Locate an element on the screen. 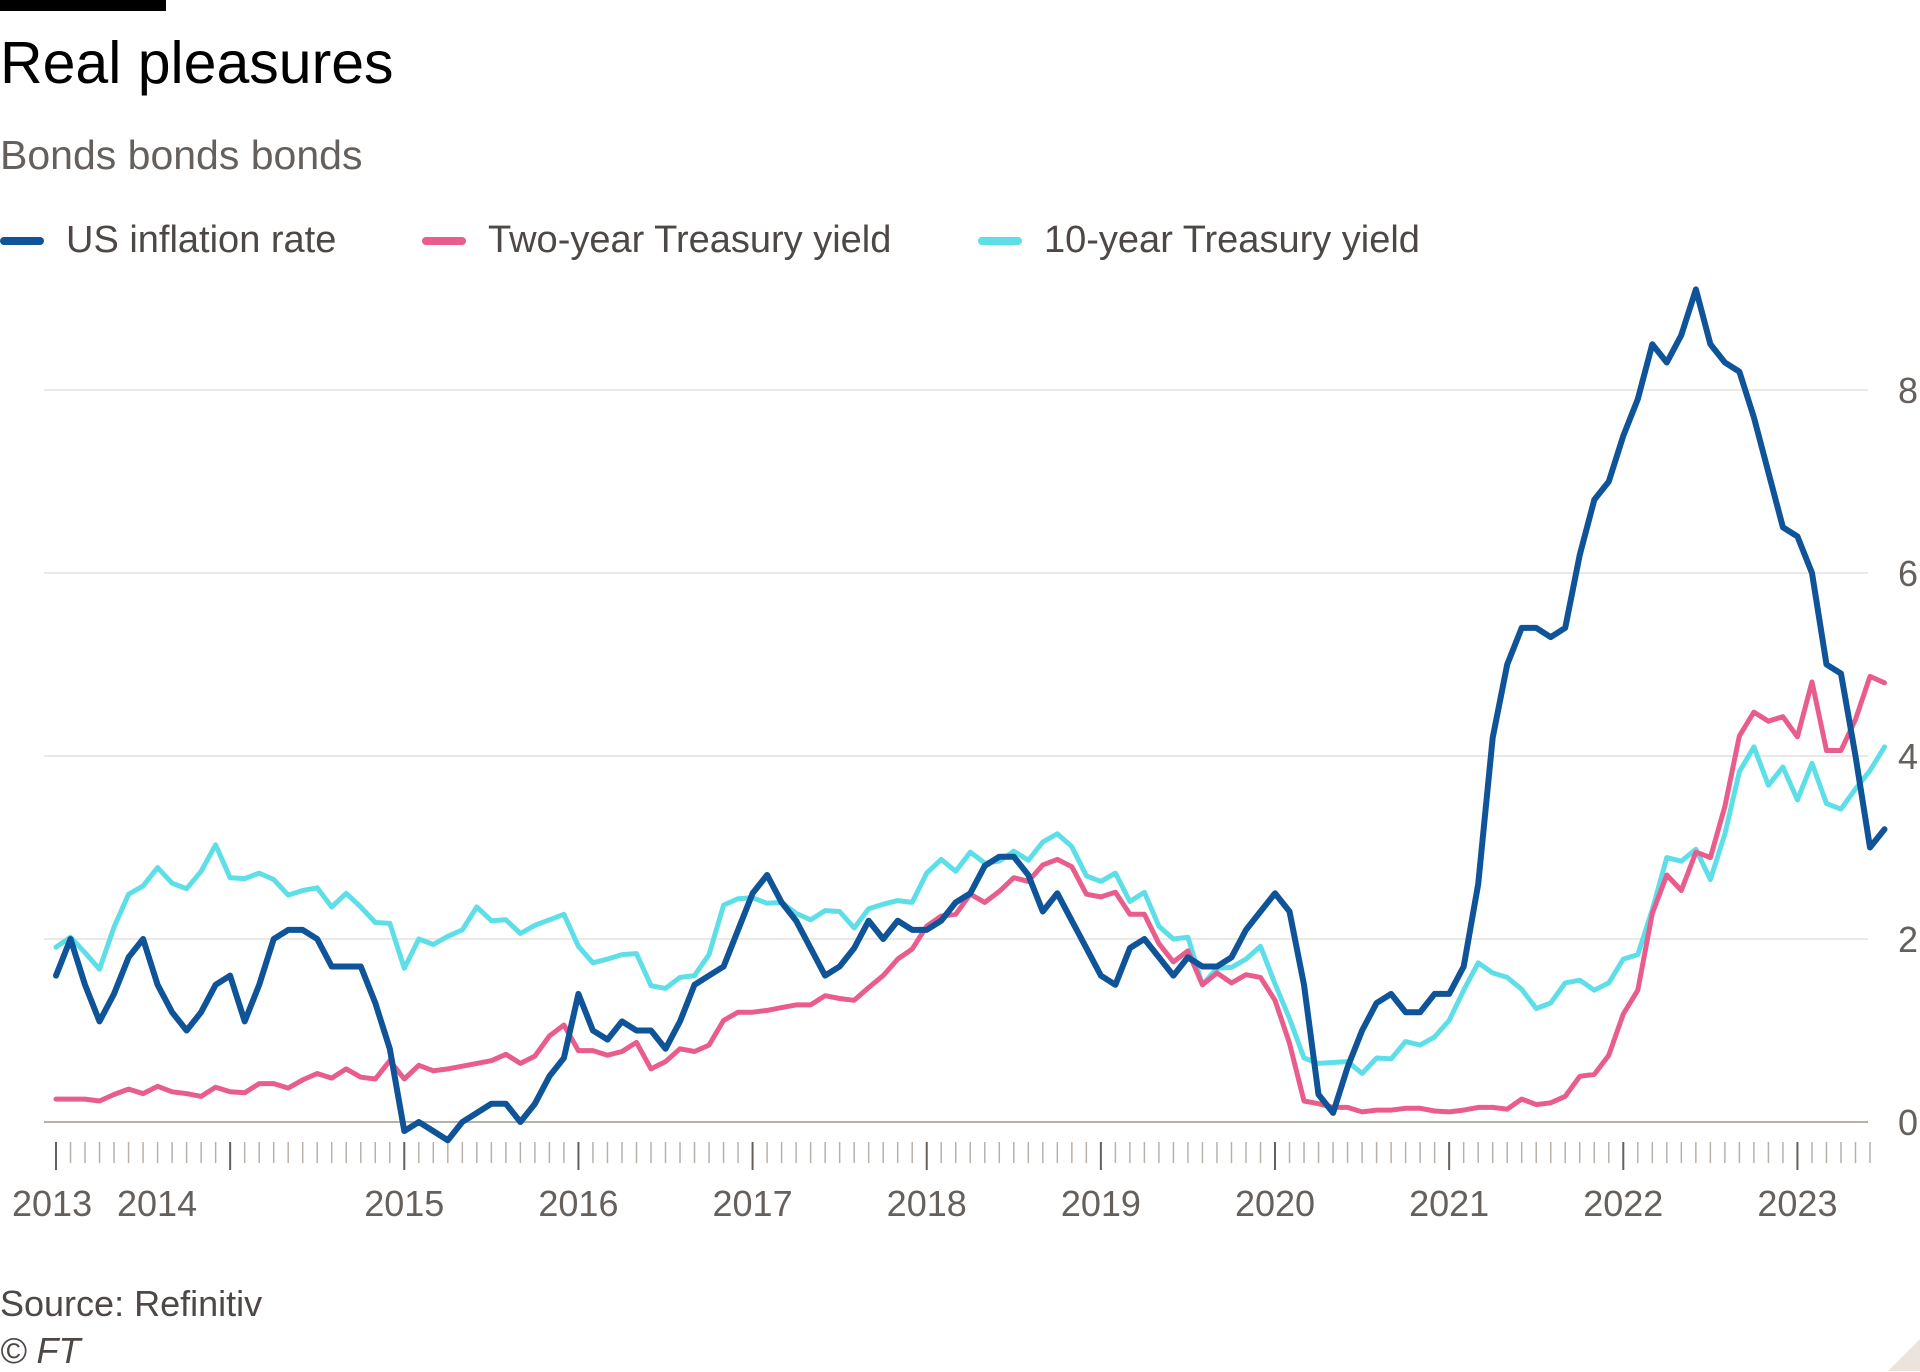 The width and height of the screenshot is (1920, 1372). y-tick-label-8: 8 is located at coordinates (1908, 390).